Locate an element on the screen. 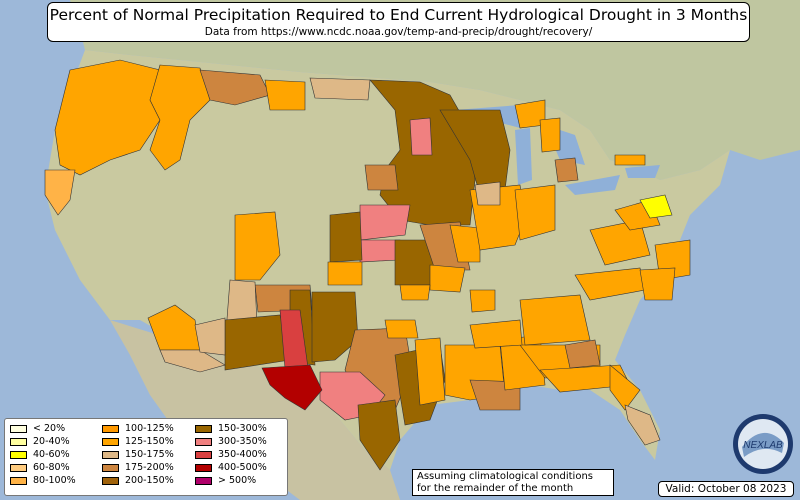  legend-item: 100-125% is located at coordinates (138, 428).